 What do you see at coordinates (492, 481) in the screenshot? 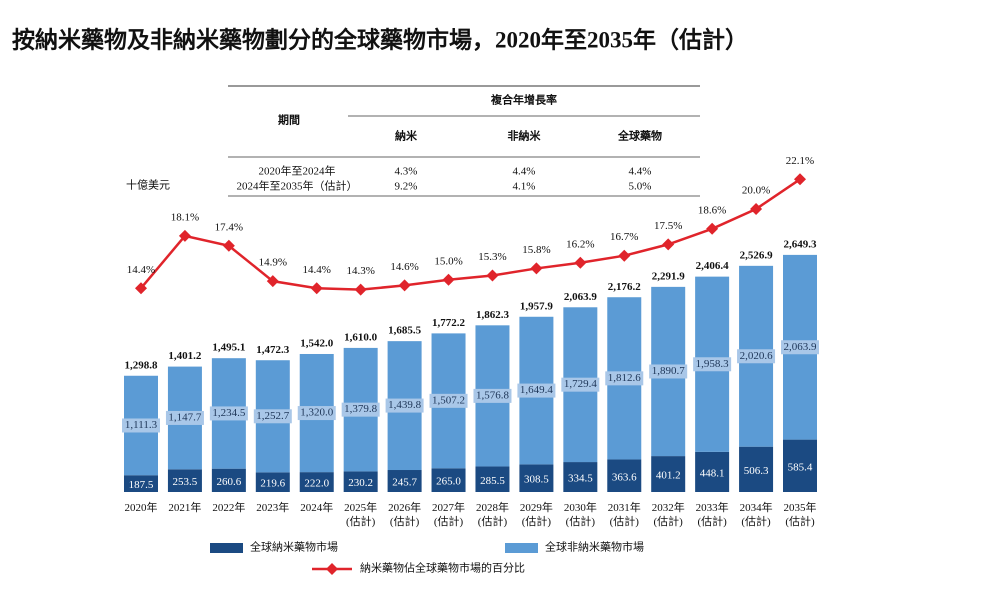
I see `data-label: 285.5` at bounding box center [492, 481].